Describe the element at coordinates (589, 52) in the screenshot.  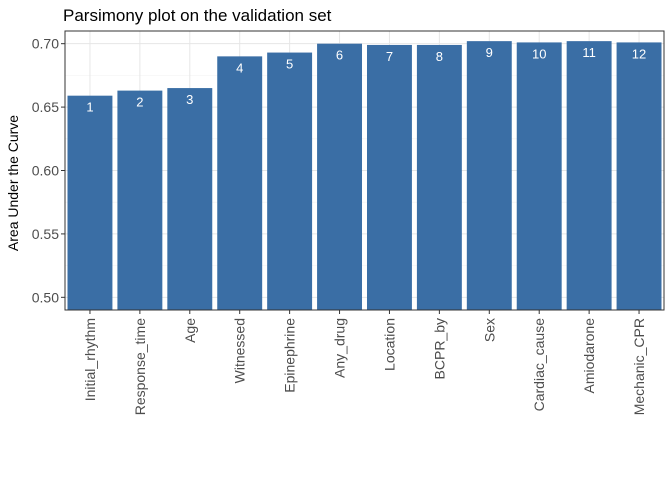
I see `bar-label: 11` at that location.